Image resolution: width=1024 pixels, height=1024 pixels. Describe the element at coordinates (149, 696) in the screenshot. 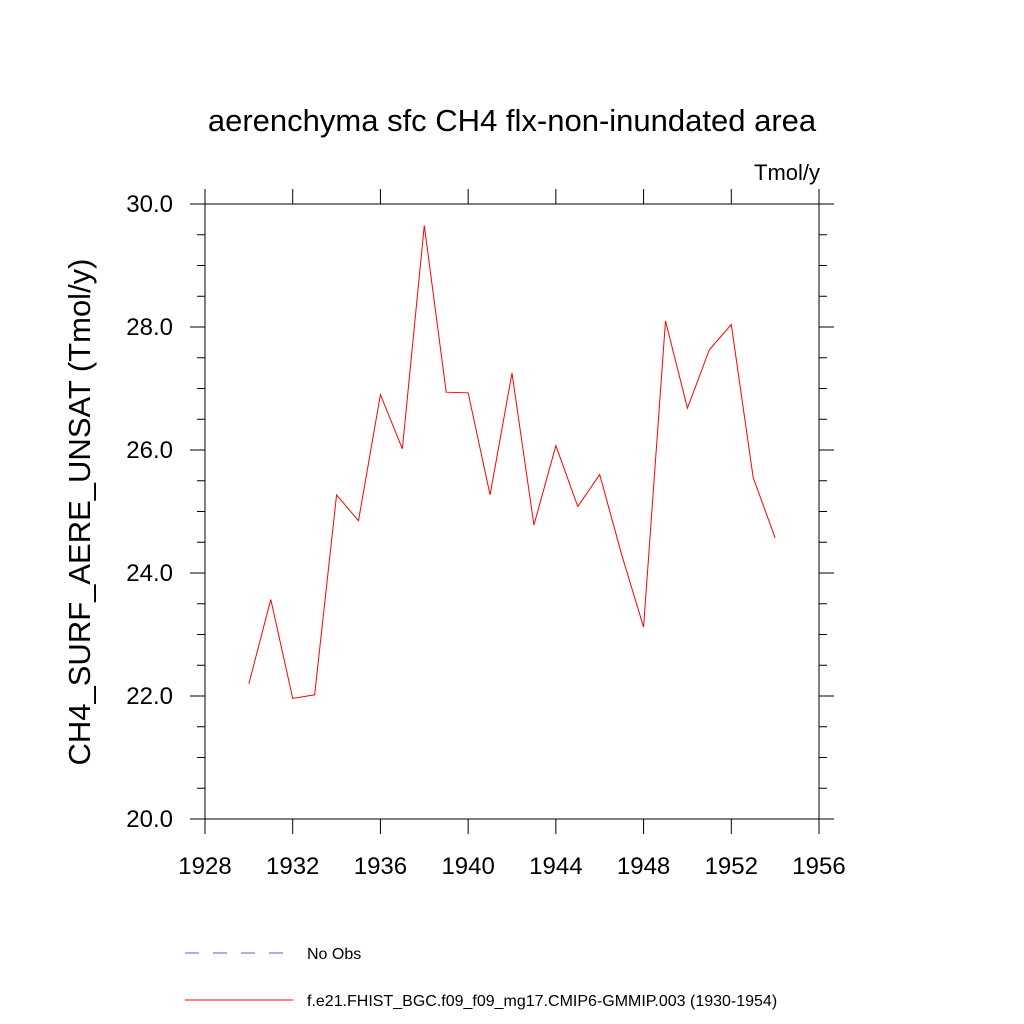

I see `y-tick-label: 22.0` at that location.